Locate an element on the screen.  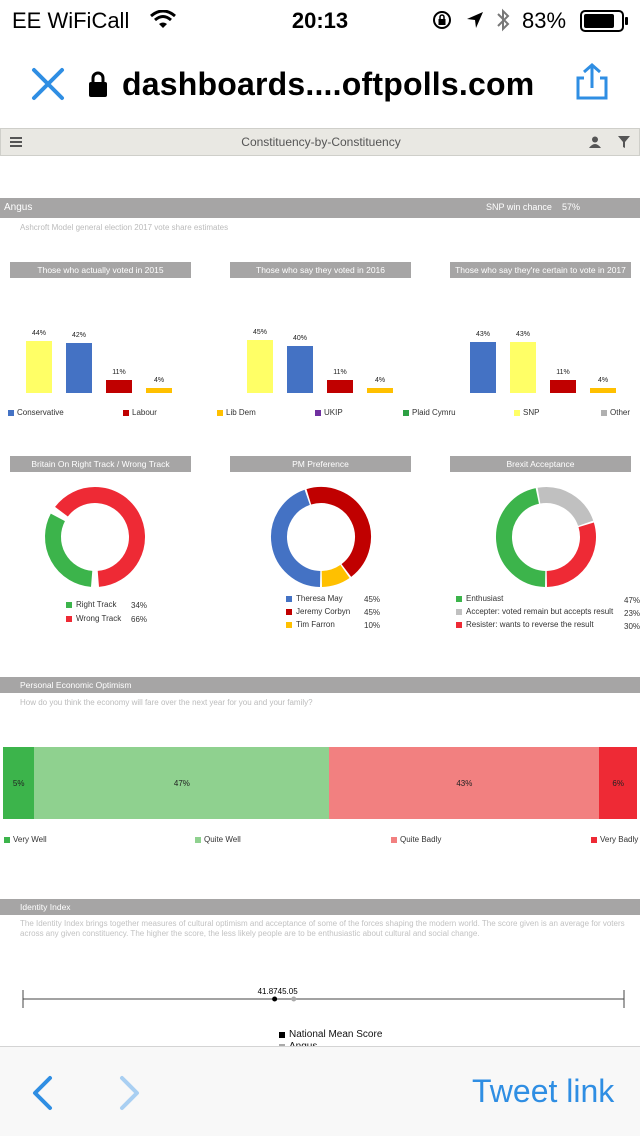
legend-swatch-very-badly is located at coordinates (594, 840).